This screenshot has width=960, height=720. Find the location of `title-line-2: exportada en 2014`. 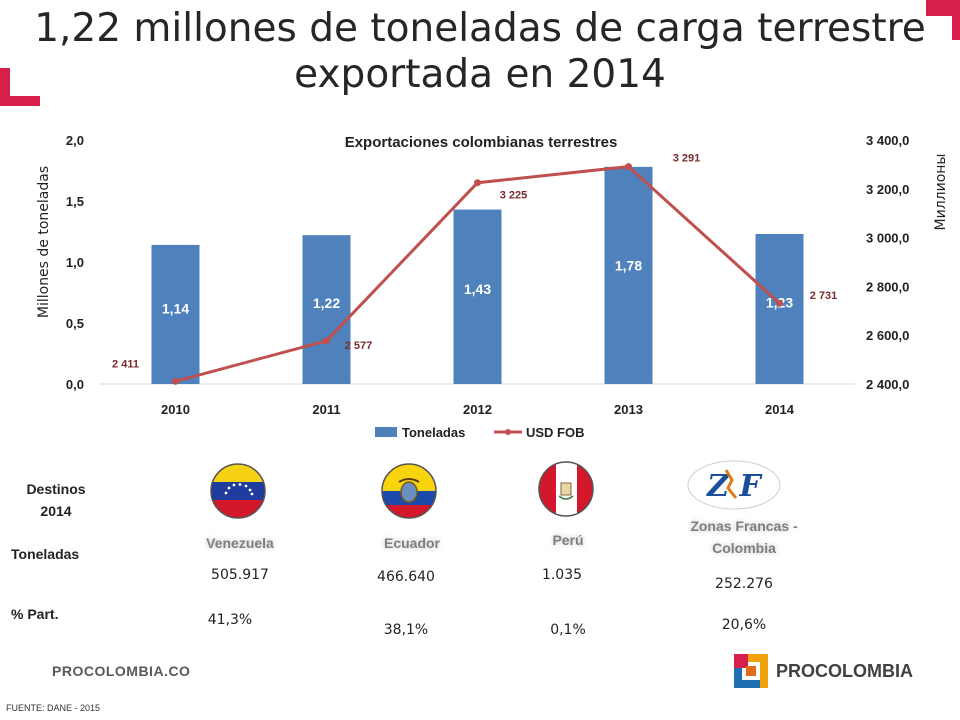

title-line-2: exportada en 2014 is located at coordinates (480, 74).